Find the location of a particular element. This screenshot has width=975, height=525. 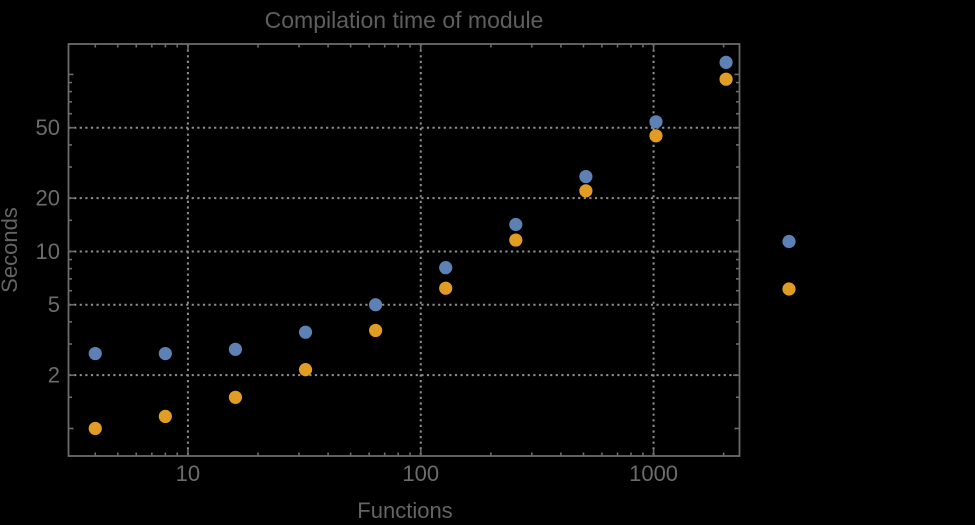

legend-markers is located at coordinates (789, 265).